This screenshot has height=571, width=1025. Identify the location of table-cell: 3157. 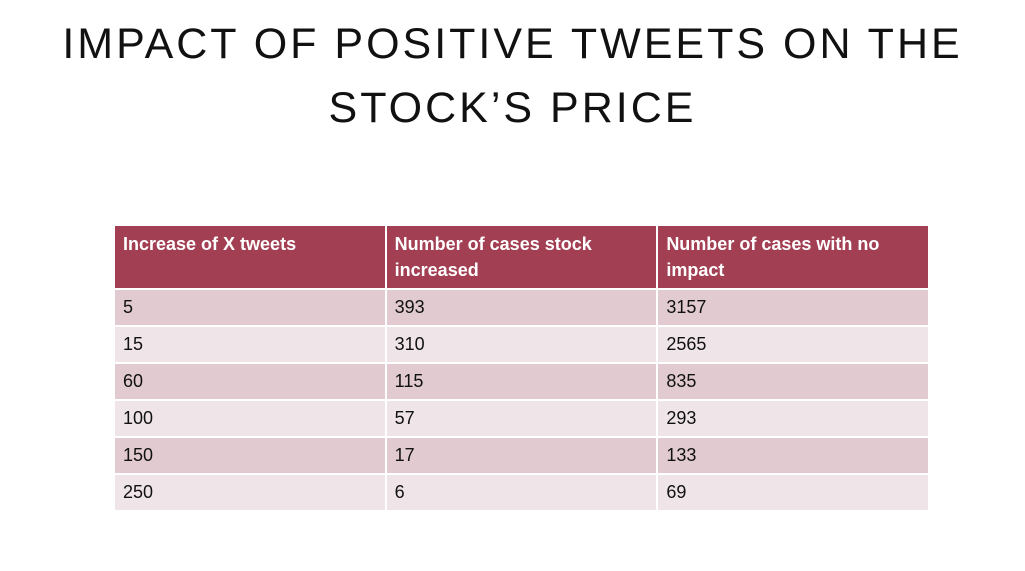
(793, 307).